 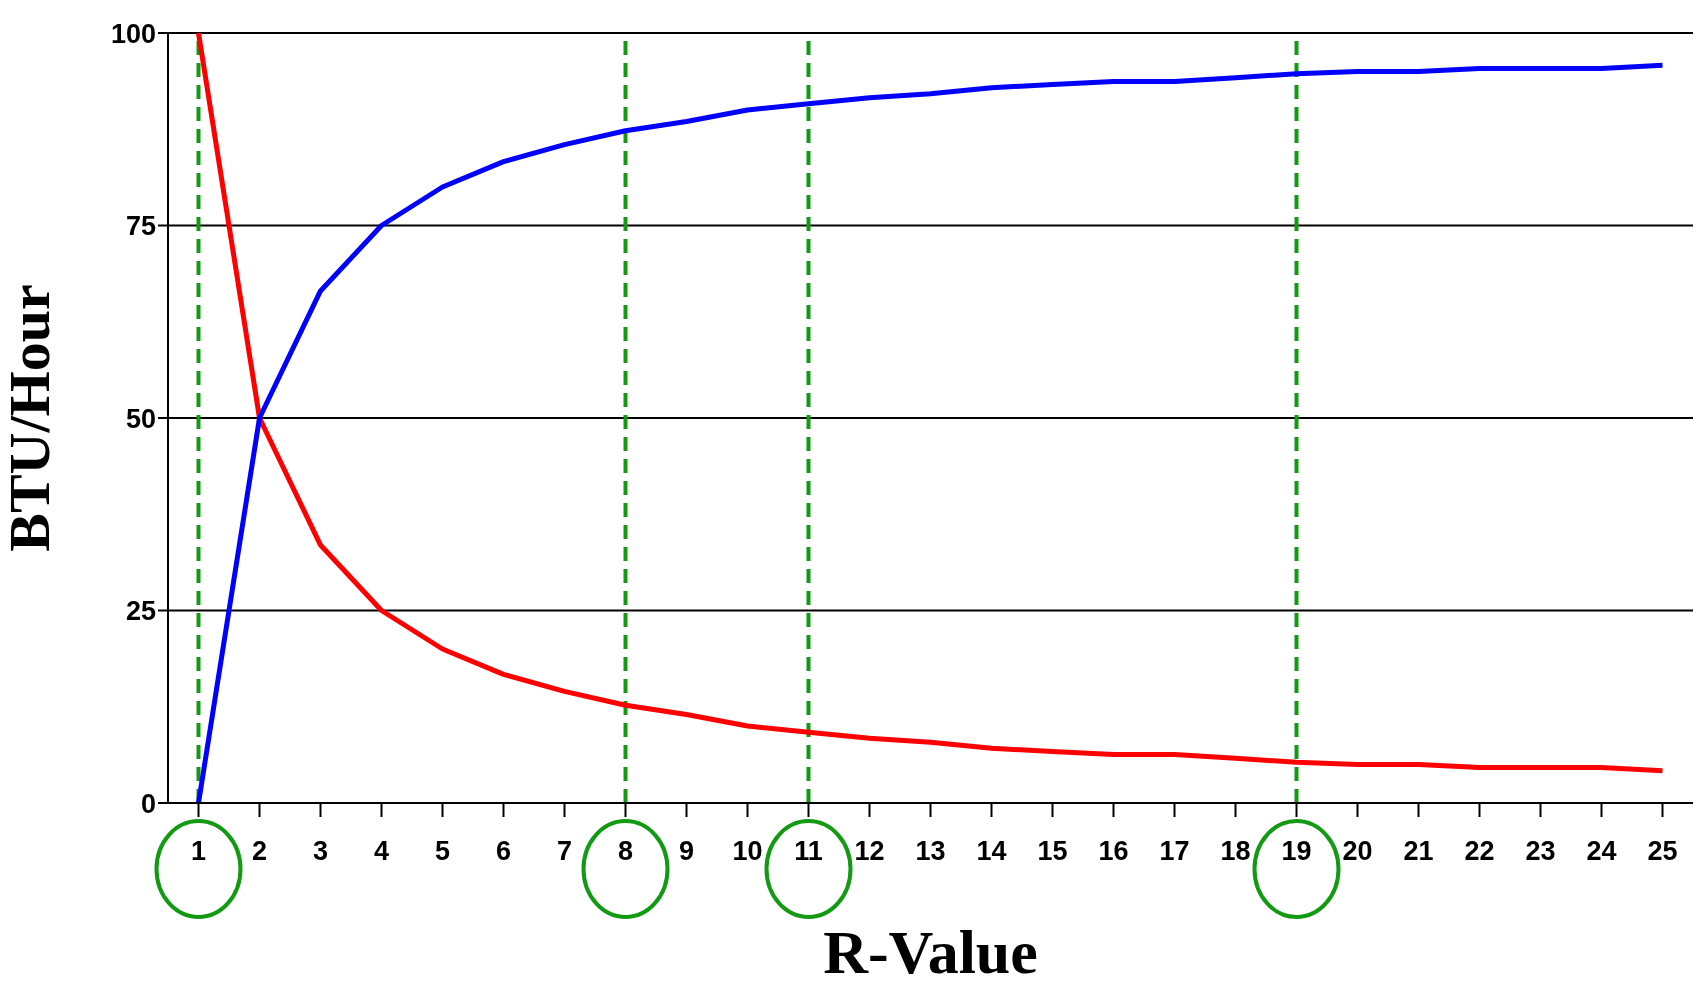 I want to click on y-axis-title: BTU/Hour, so click(x=31, y=418).